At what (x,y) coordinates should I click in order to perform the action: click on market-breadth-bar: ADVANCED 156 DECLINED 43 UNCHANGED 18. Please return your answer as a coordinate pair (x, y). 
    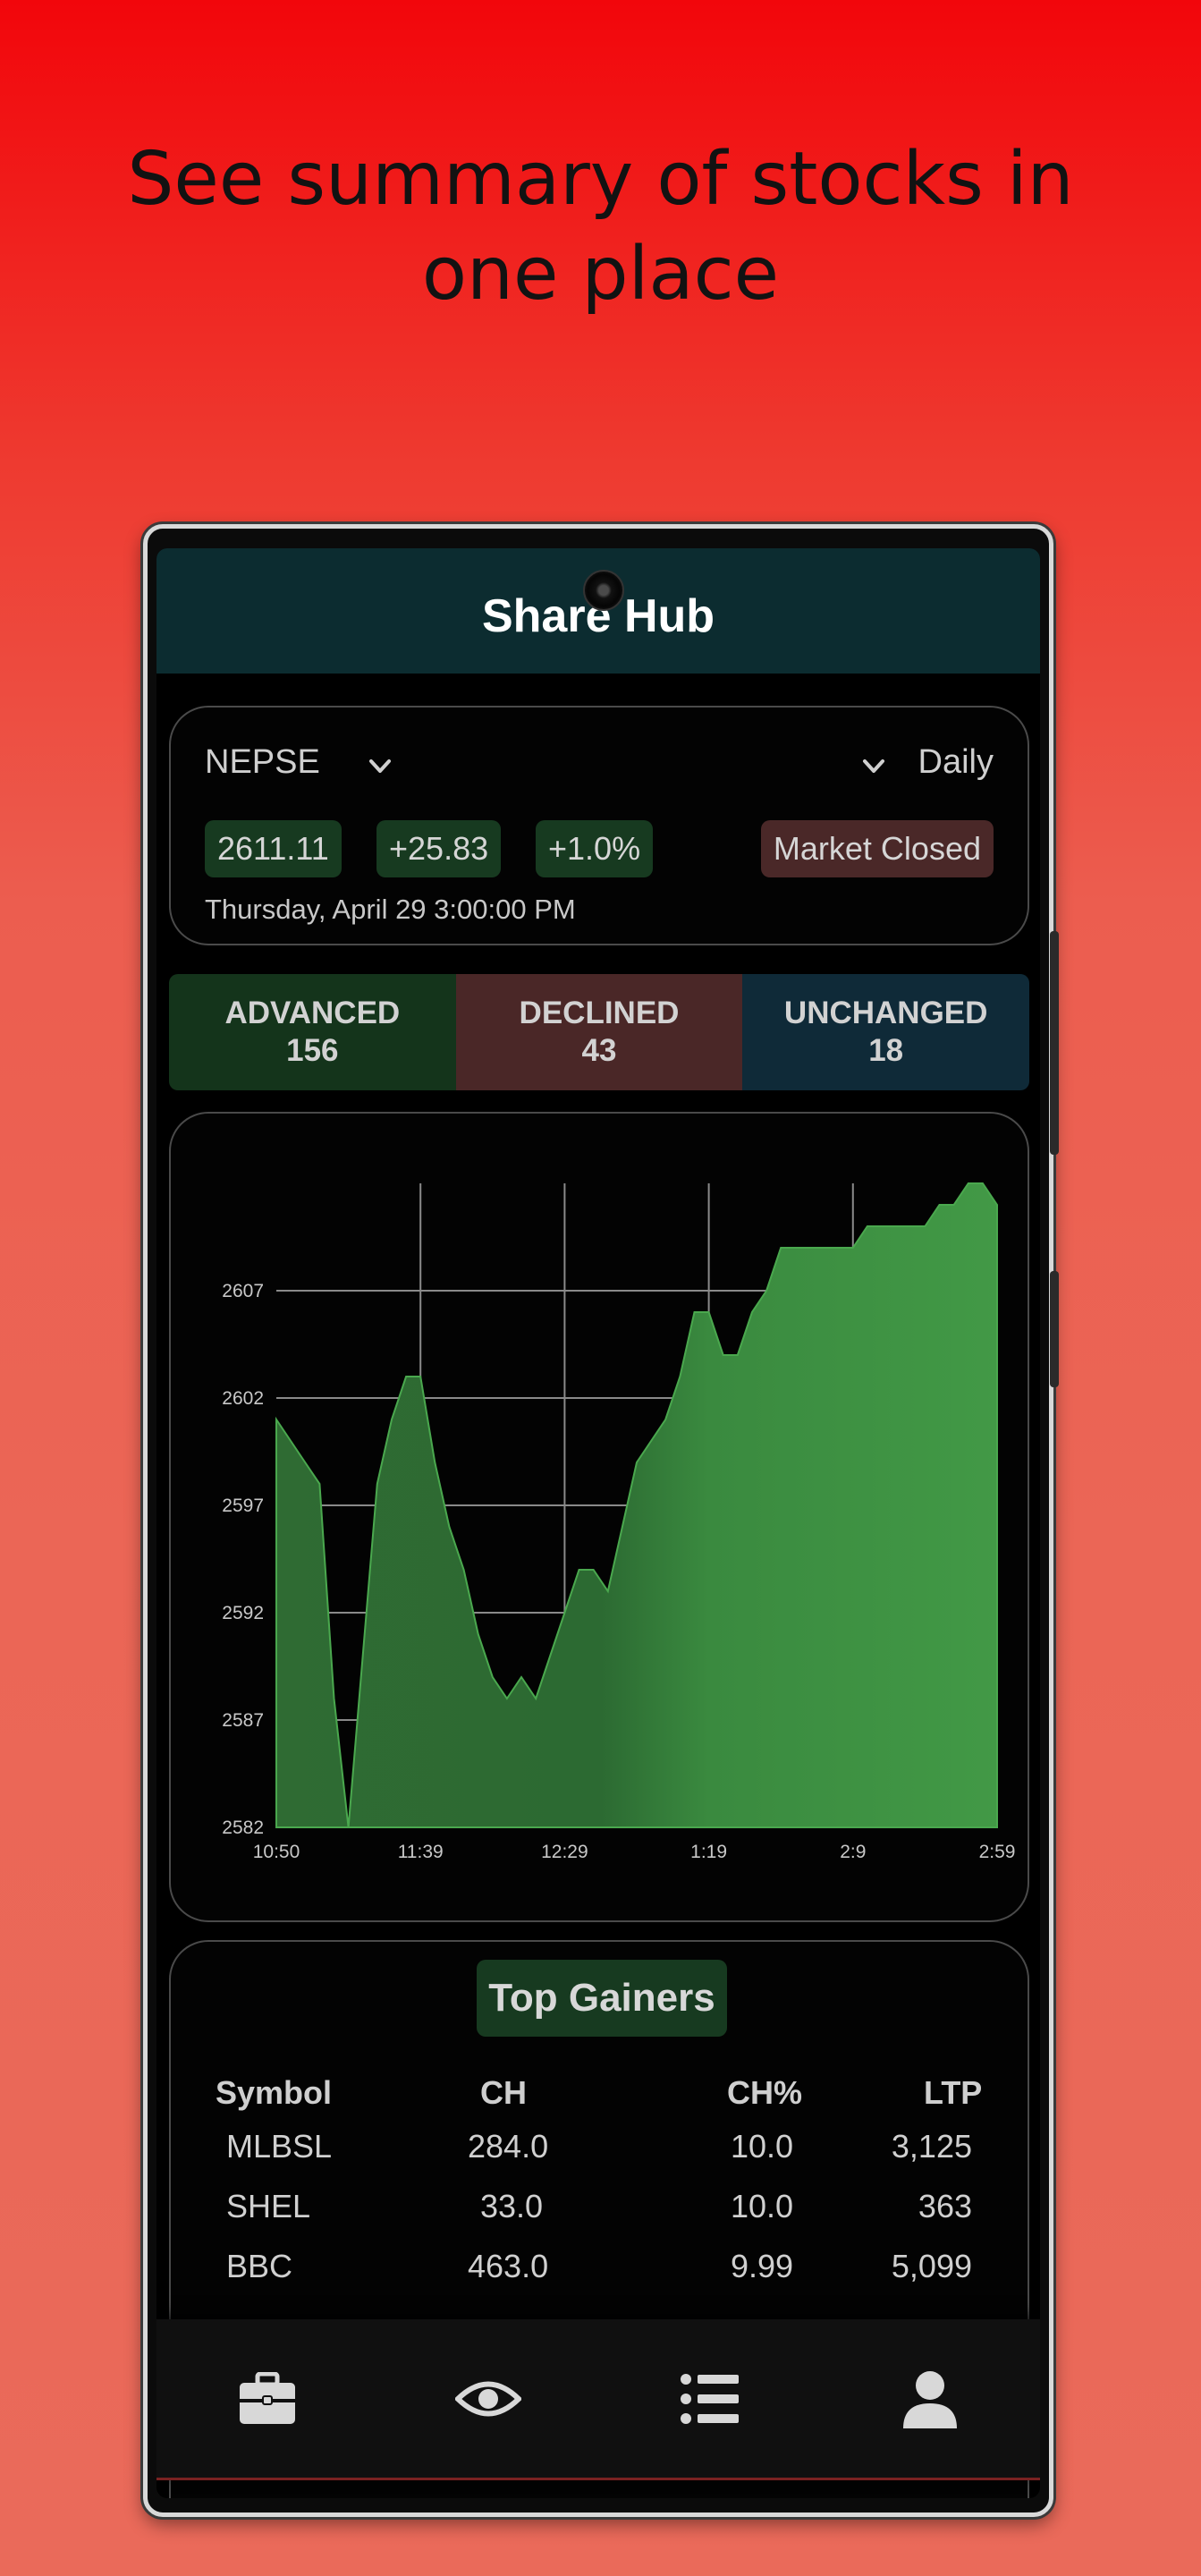
    Looking at the image, I should click on (599, 1032).